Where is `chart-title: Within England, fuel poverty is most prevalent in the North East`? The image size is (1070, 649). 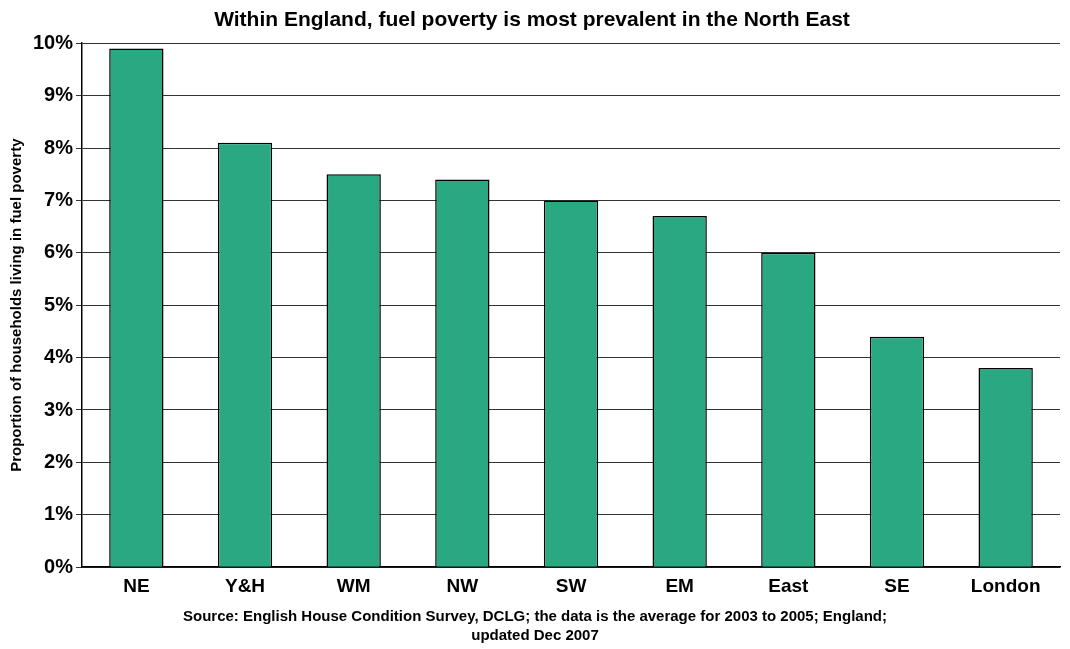 chart-title: Within England, fuel poverty is most prevalent in the North East is located at coordinates (532, 19).